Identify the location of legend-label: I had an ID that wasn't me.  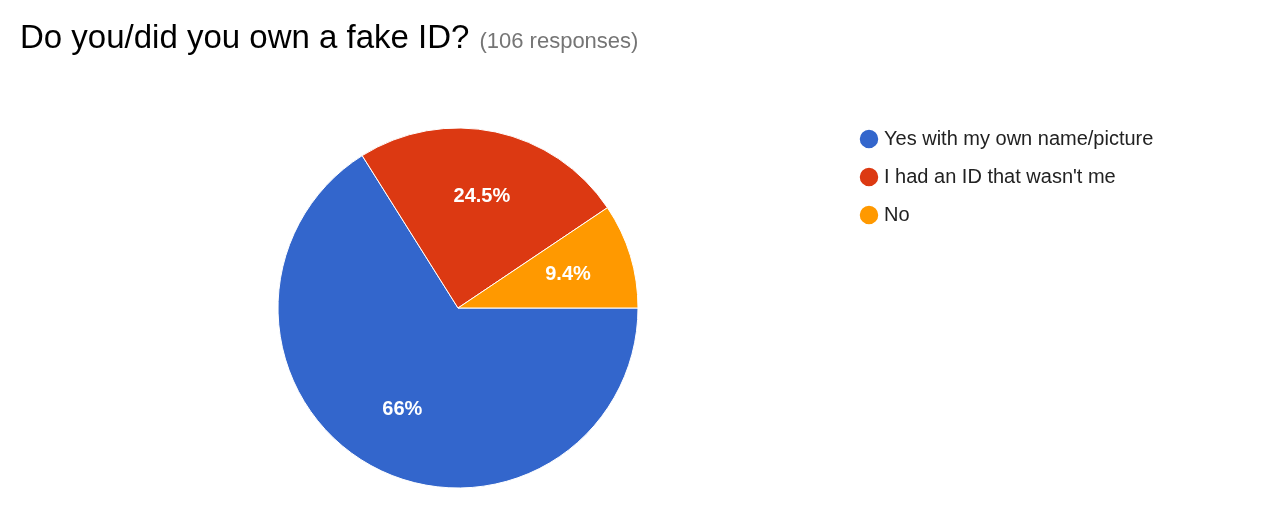
(1000, 176).